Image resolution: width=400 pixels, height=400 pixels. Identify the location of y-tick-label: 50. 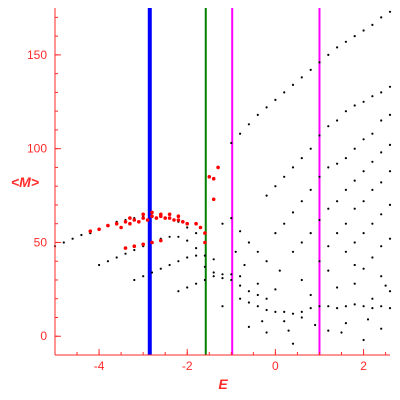
(41, 242).